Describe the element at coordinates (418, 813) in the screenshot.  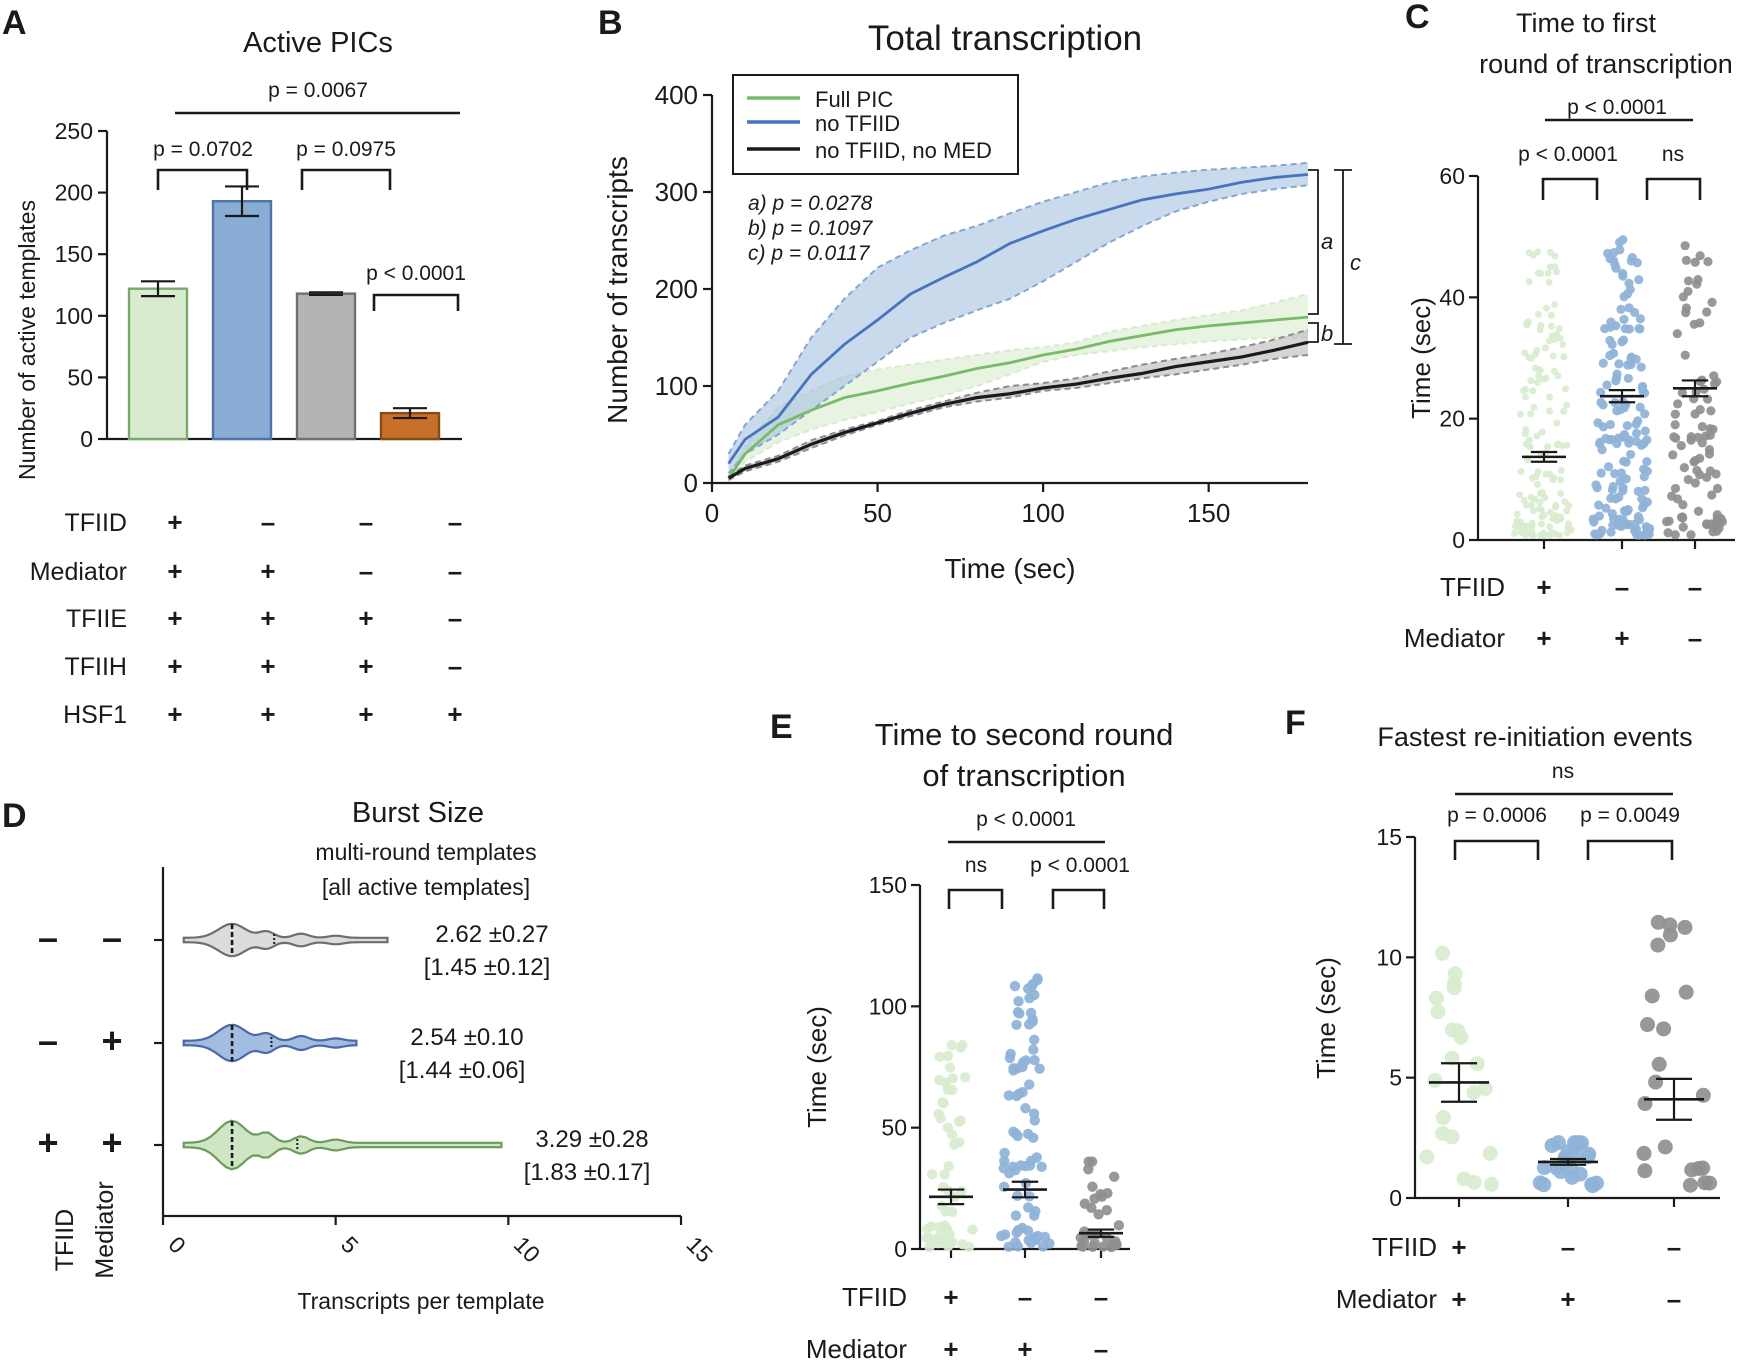
I see `panel-d-title: Burst Size` at that location.